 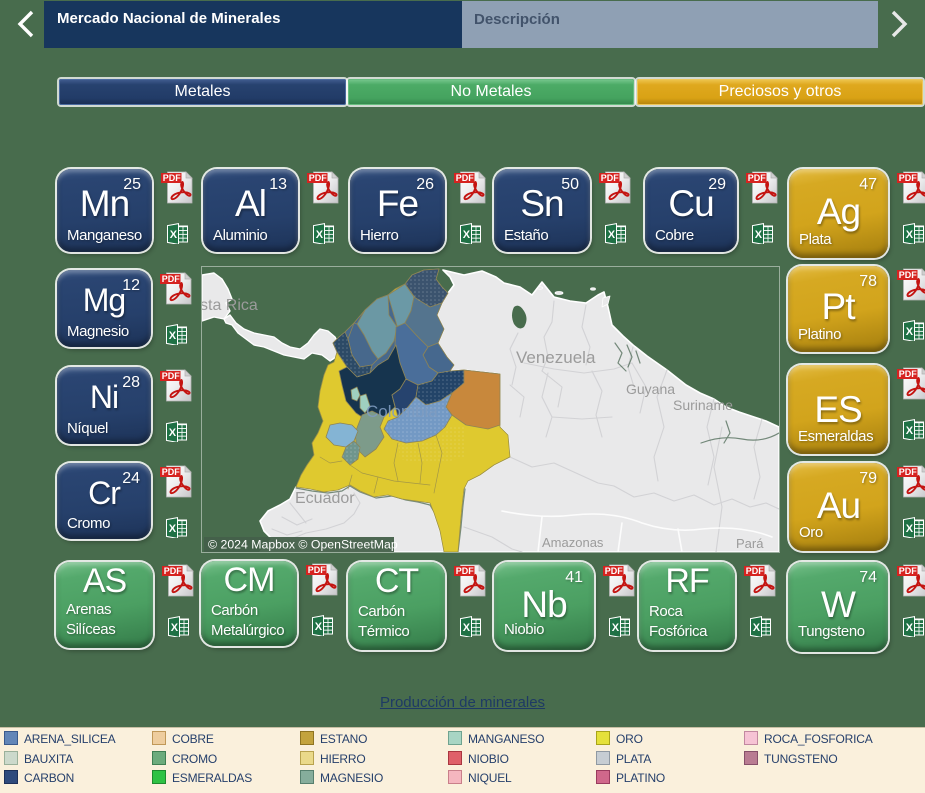 I want to click on svg-text: sta Rica, so click(x=230, y=305).